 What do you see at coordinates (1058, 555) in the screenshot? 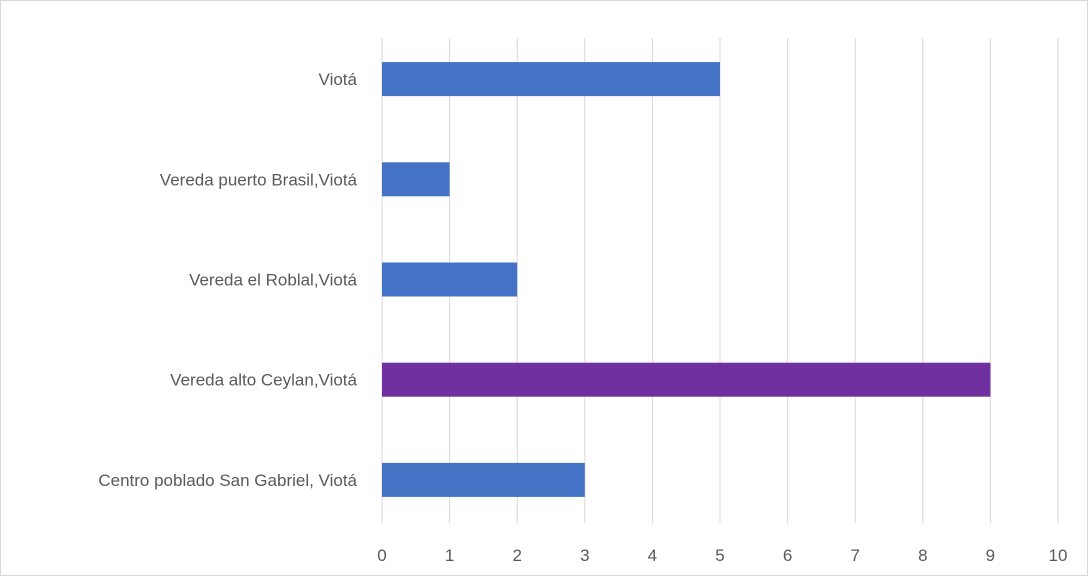
I see `x-tick-label: 10` at bounding box center [1058, 555].